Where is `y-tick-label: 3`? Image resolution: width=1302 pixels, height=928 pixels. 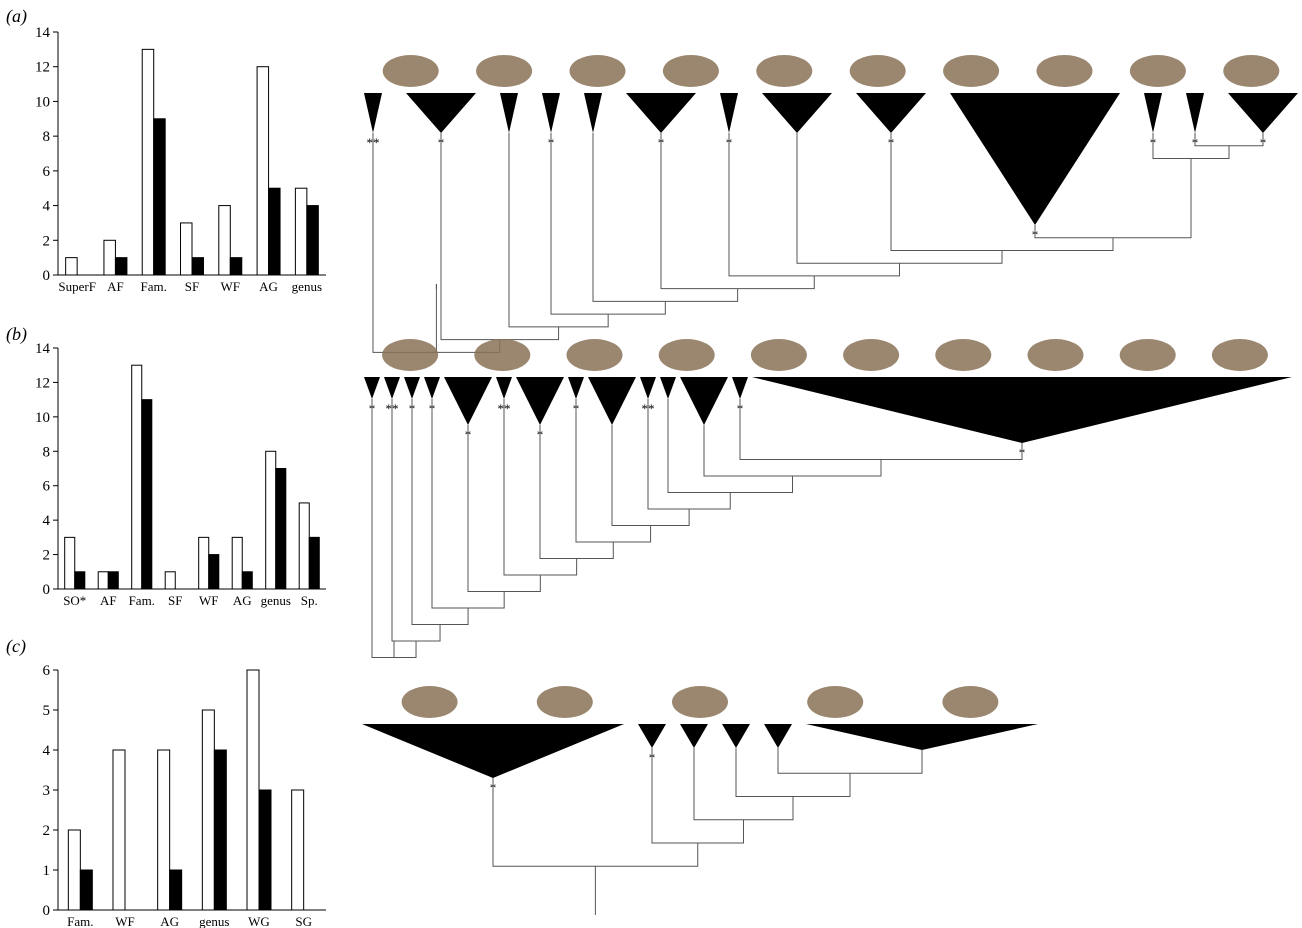 y-tick-label: 3 is located at coordinates (47, 791).